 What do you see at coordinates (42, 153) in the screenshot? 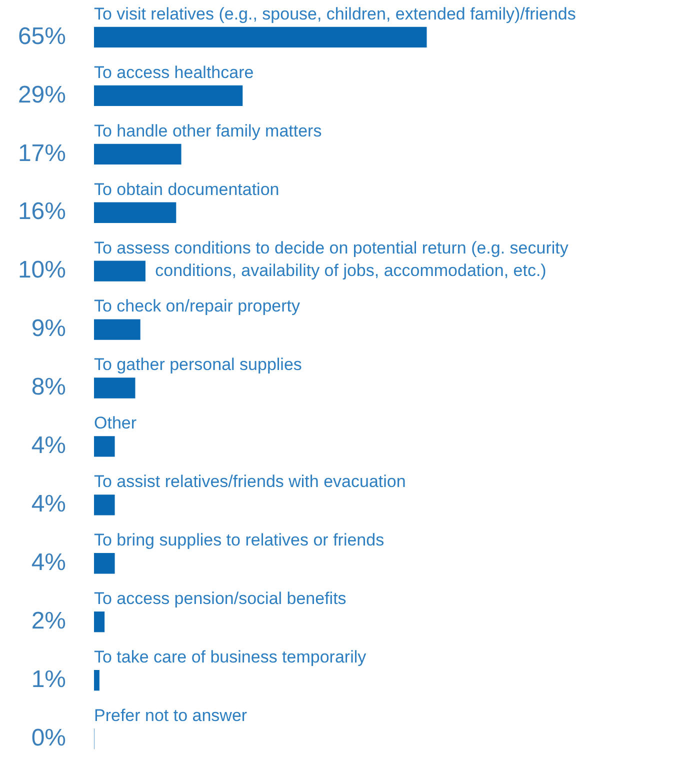
I see `data-label: 17%` at bounding box center [42, 153].